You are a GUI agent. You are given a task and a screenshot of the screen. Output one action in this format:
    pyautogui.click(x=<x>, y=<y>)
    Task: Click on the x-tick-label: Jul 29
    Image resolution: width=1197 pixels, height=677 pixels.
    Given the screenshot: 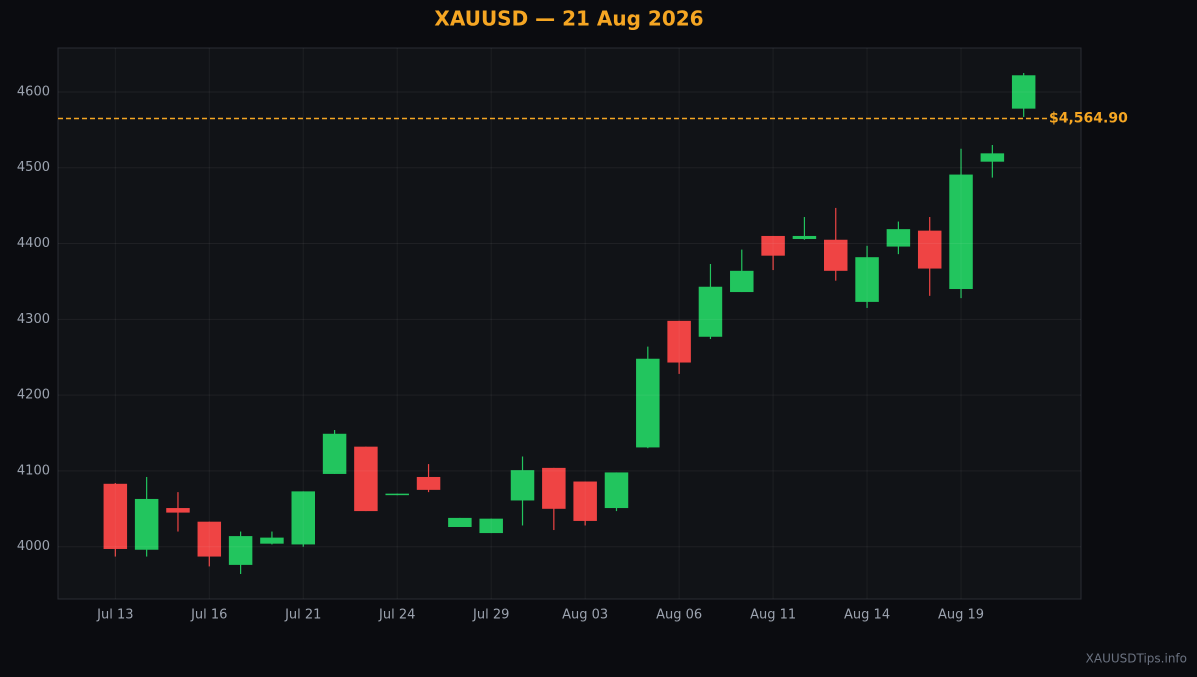 What is the action you would take?
    pyautogui.click(x=490, y=615)
    